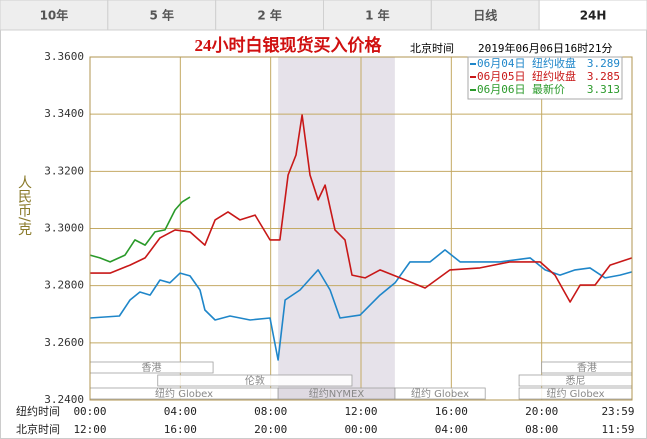  I want to click on tab-label: 1 年, so click(377, 15).